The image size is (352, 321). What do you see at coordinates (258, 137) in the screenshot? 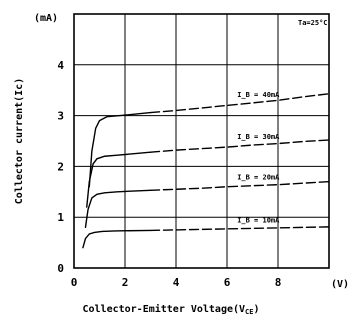
I see `series-label: I_B = 30mA` at bounding box center [258, 137].